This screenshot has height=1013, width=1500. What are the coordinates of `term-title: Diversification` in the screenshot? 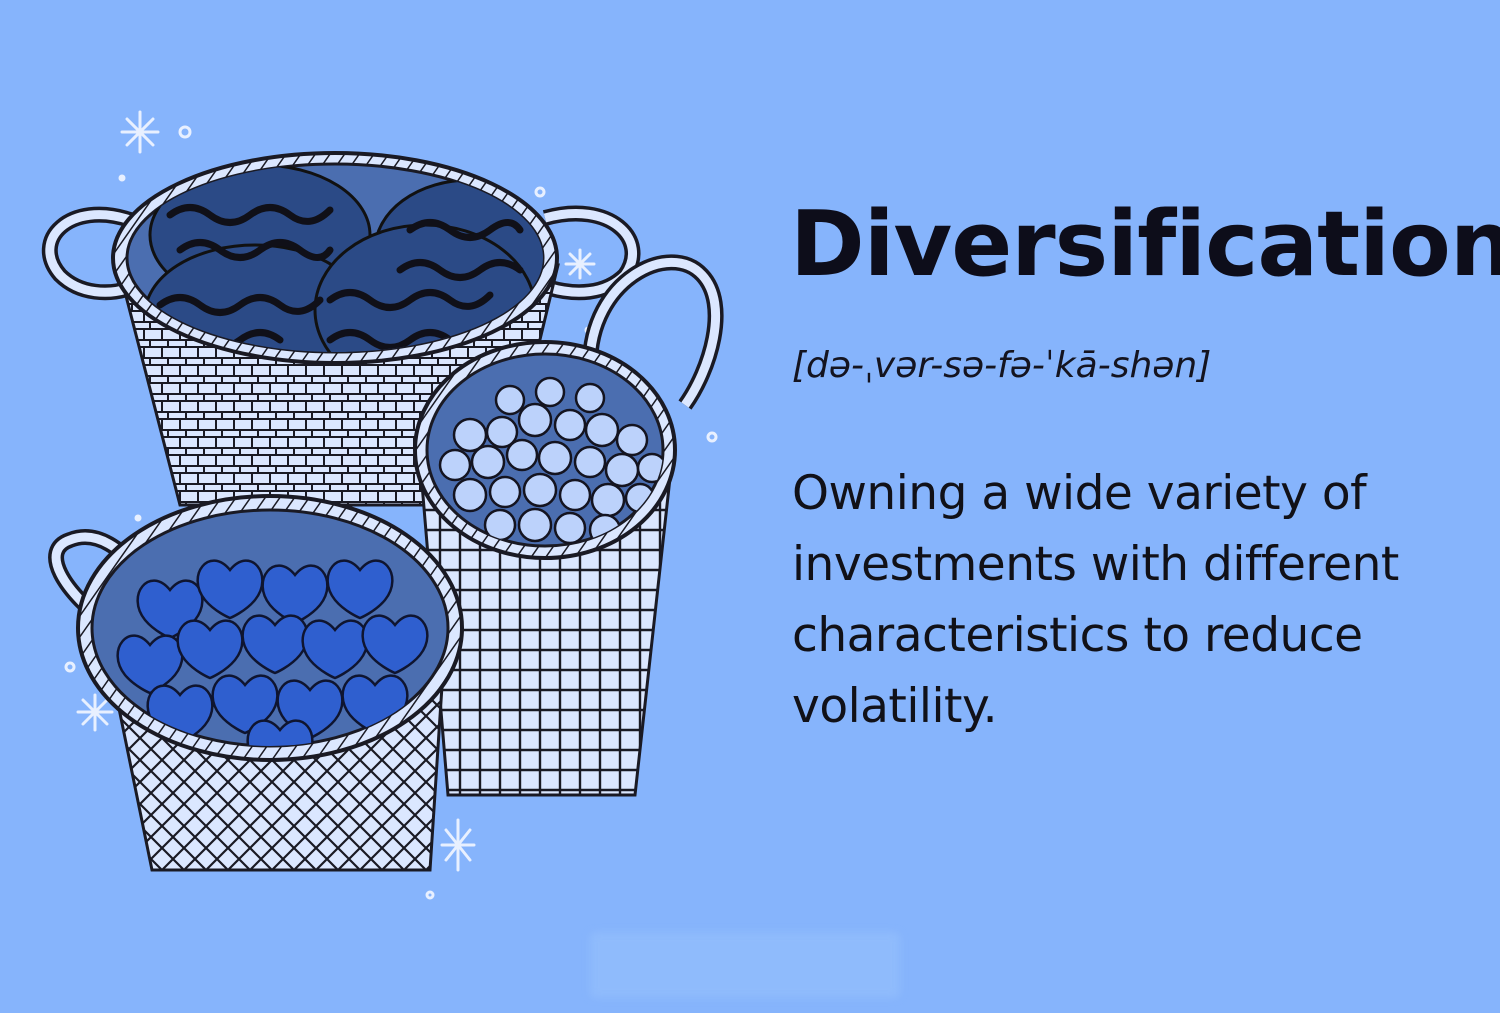 It's located at (1145, 244).